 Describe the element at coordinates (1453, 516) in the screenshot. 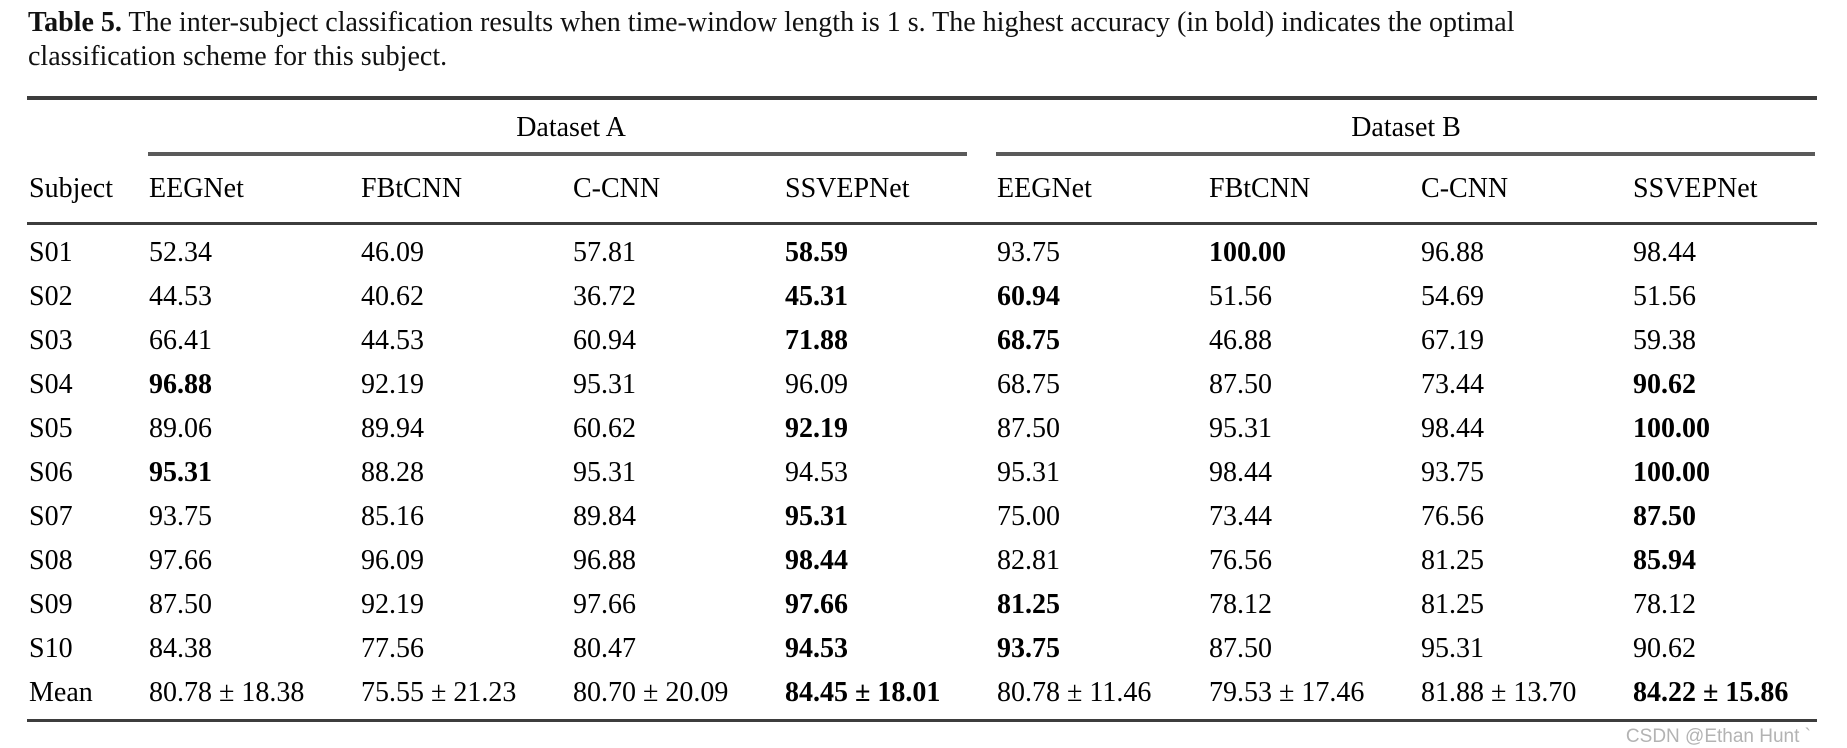

I see `value-cell: 76.56` at that location.